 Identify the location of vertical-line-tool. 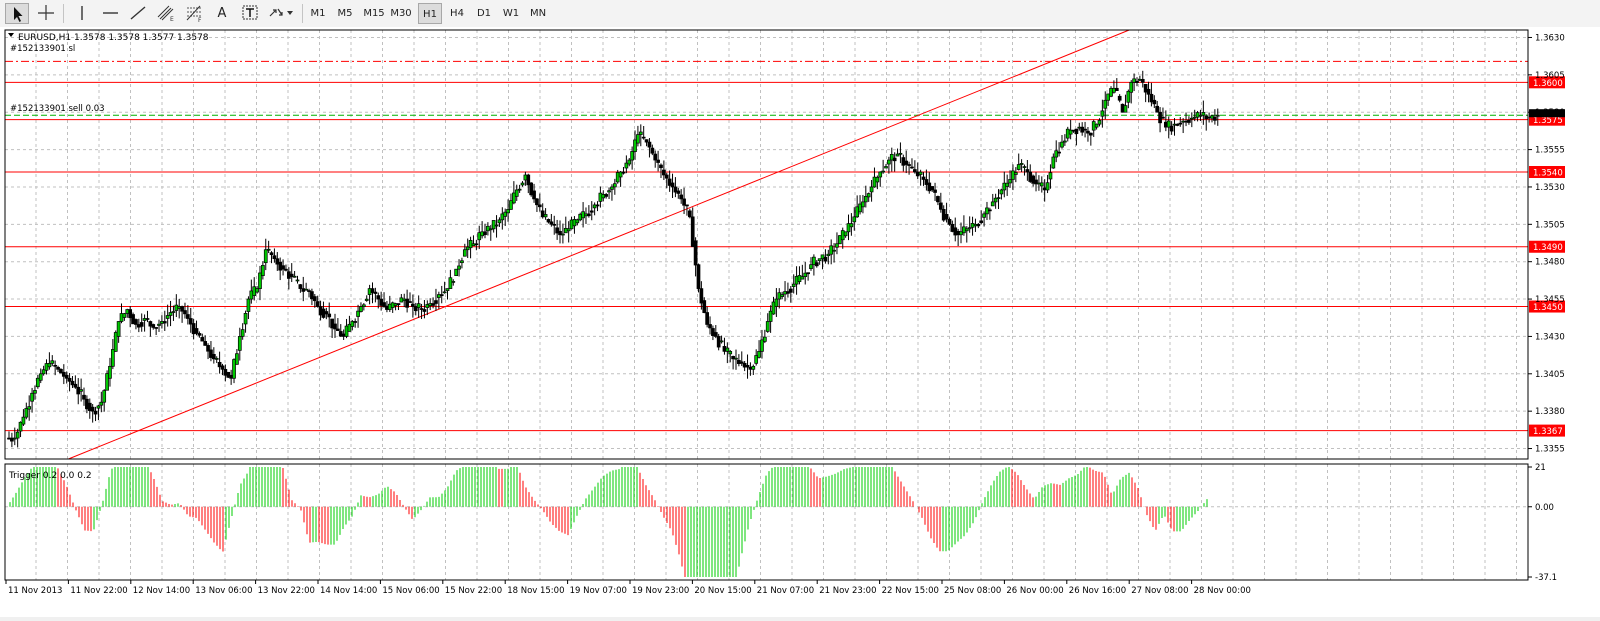
(82, 13).